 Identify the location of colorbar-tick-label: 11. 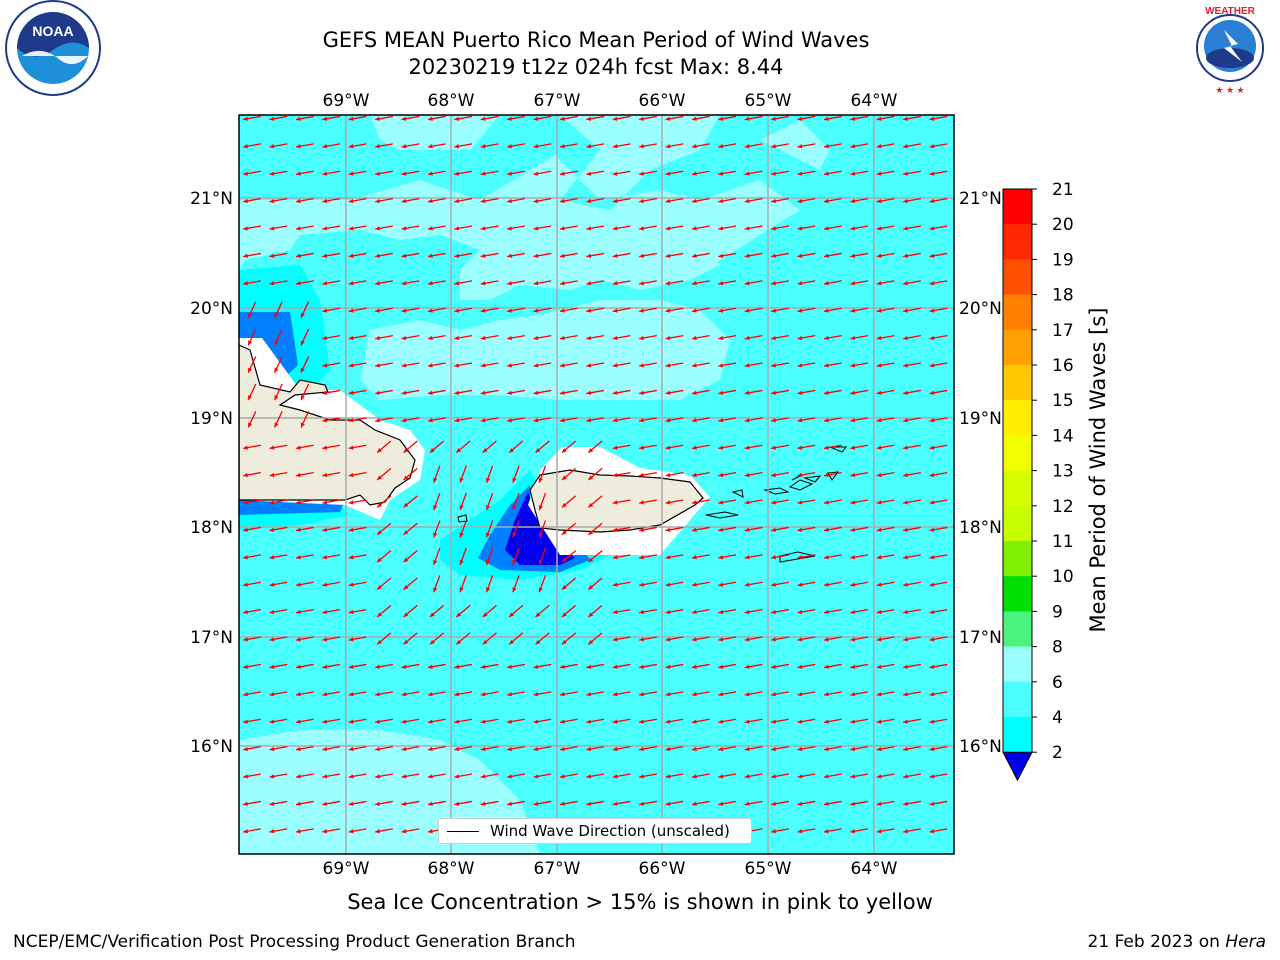
(1063, 542).